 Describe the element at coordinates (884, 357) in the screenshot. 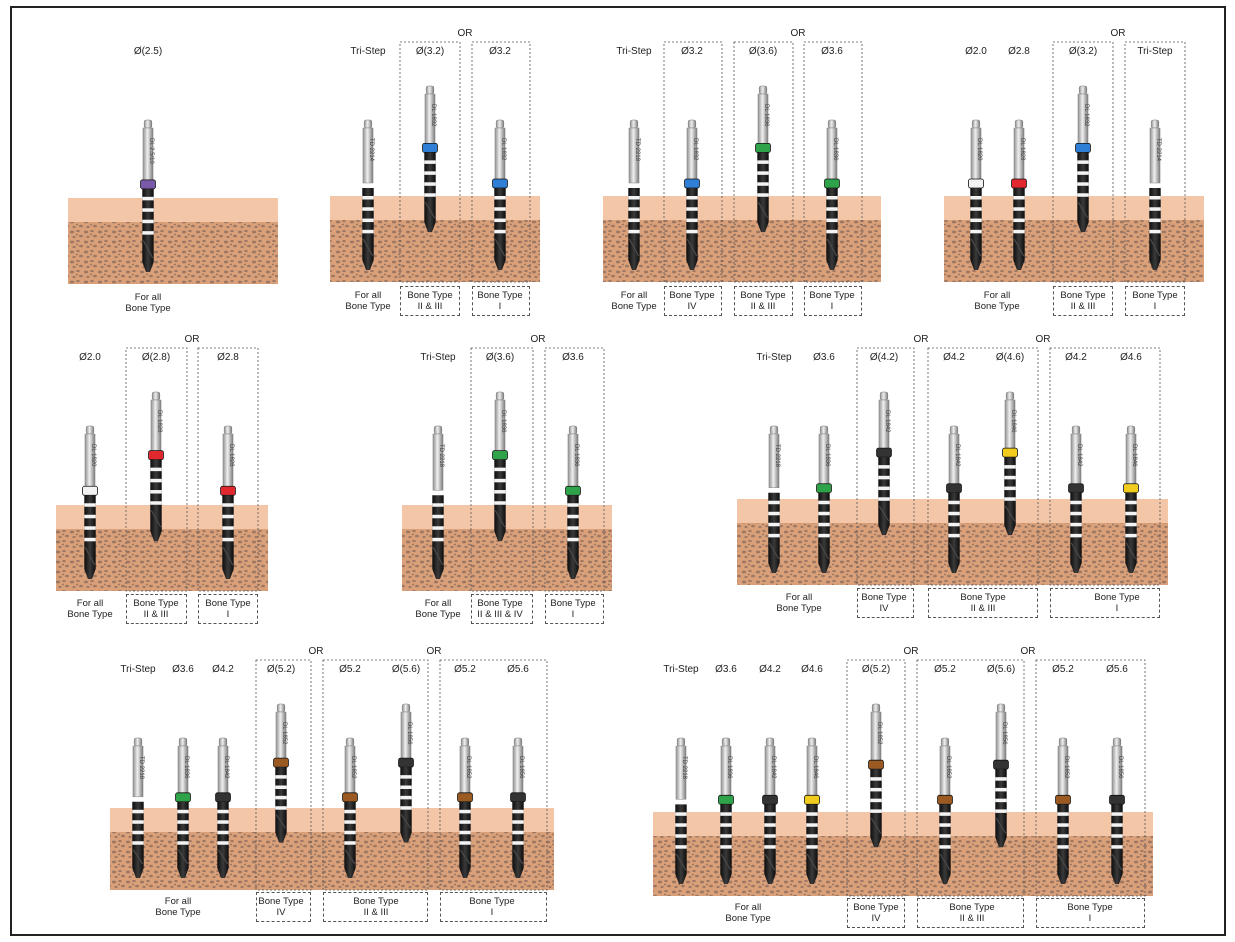

I see `drill-size-label: Ø(4.2)` at that location.